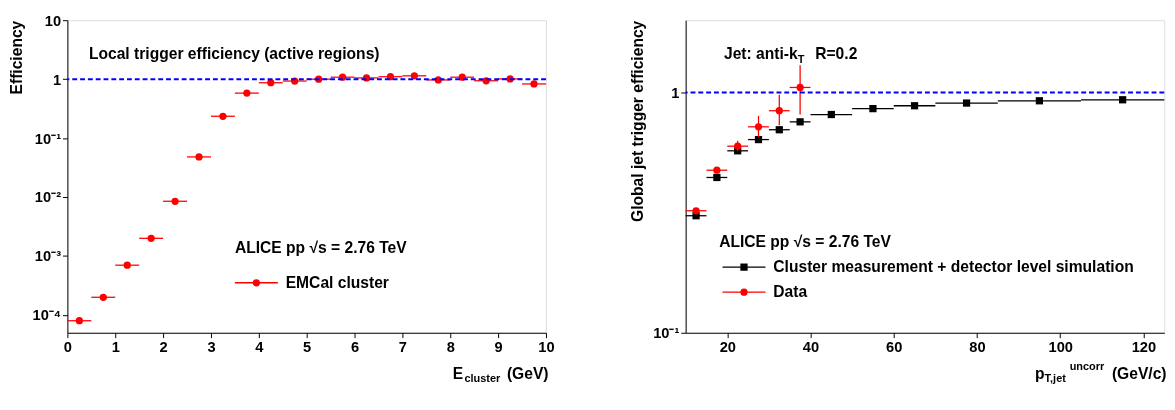  I want to click on x-tick-label: 2, so click(163, 346).